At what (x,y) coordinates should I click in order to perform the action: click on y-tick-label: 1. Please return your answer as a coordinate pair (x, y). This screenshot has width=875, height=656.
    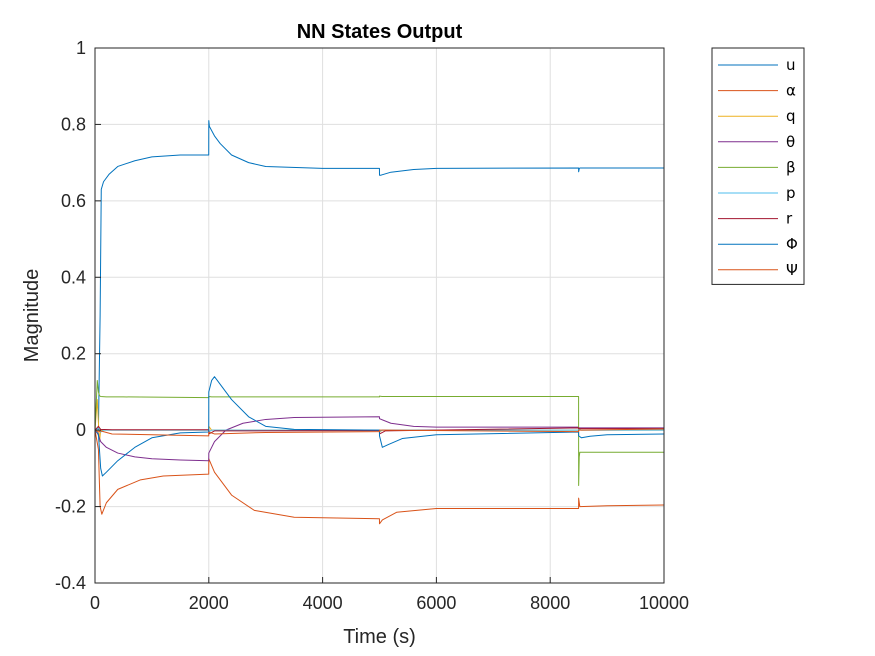
    Looking at the image, I should click on (81, 48).